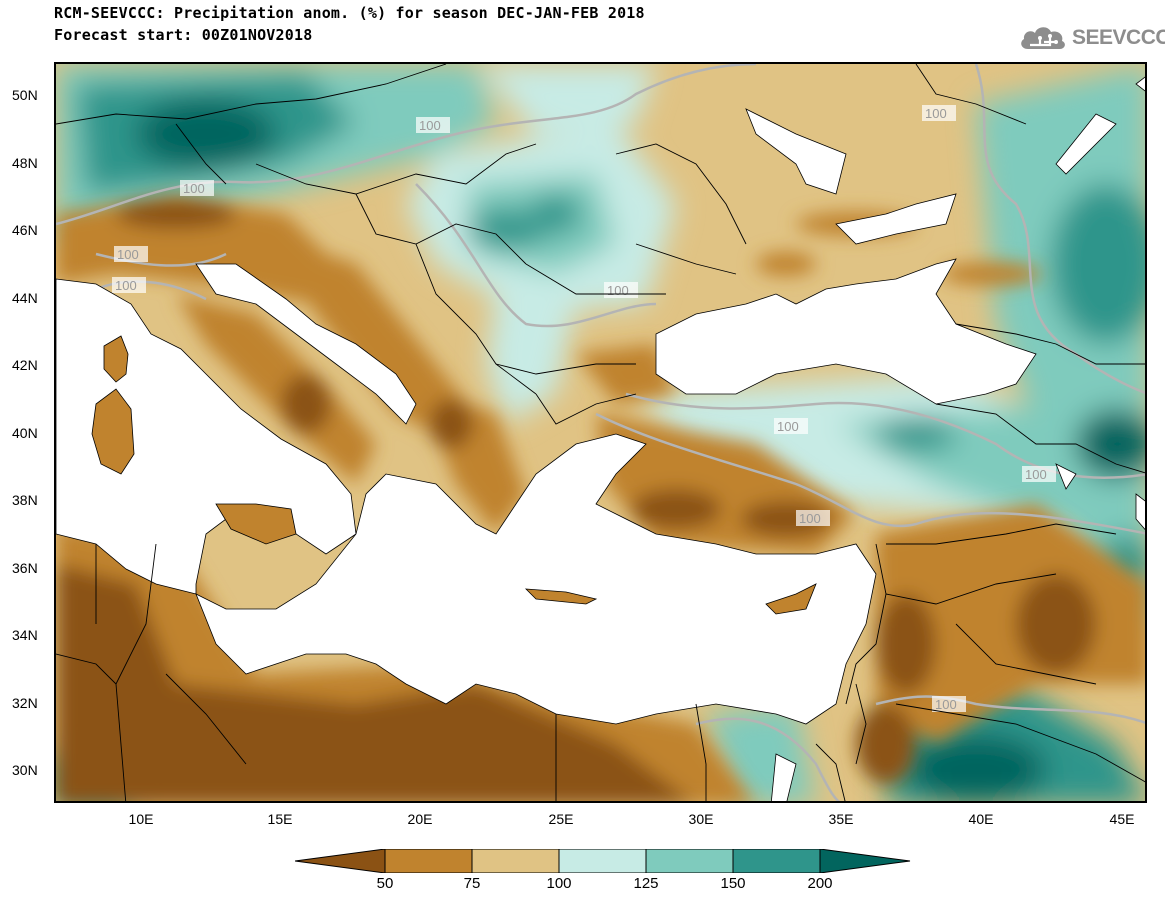 This screenshot has width=1165, height=907. Describe the element at coordinates (183, 35) in the screenshot. I see `forecast-start-subtitle: Forecast start: 00Z01NOV2018` at that location.